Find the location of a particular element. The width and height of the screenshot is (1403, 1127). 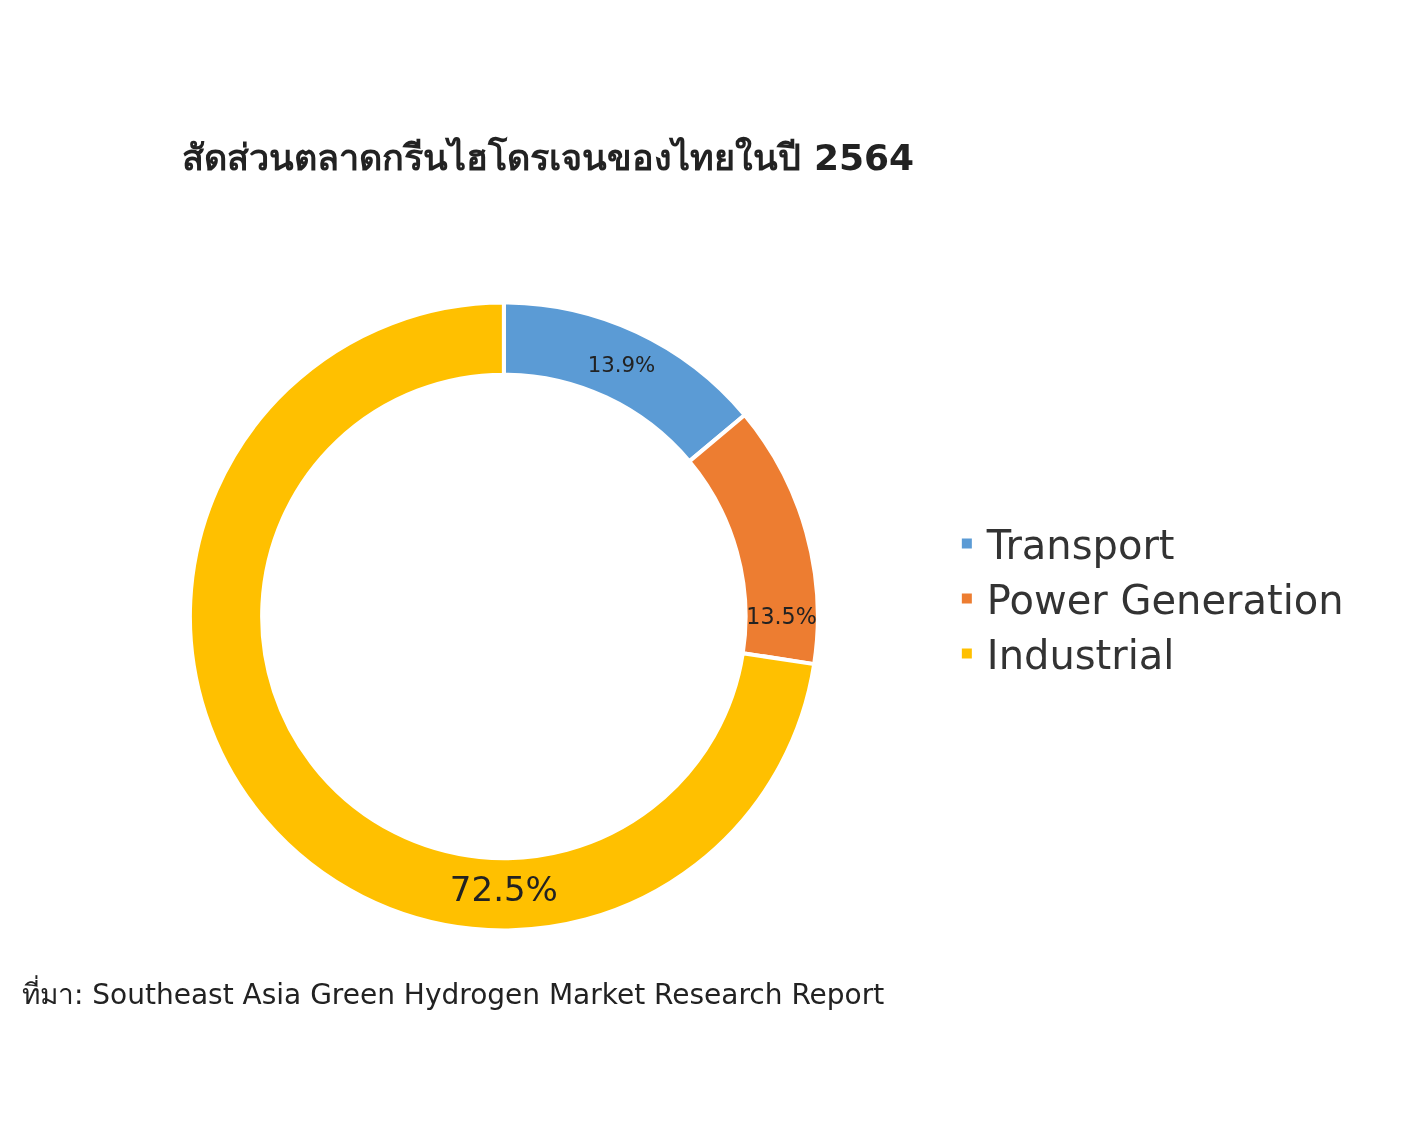

data-label: 13.5% is located at coordinates (781, 616).